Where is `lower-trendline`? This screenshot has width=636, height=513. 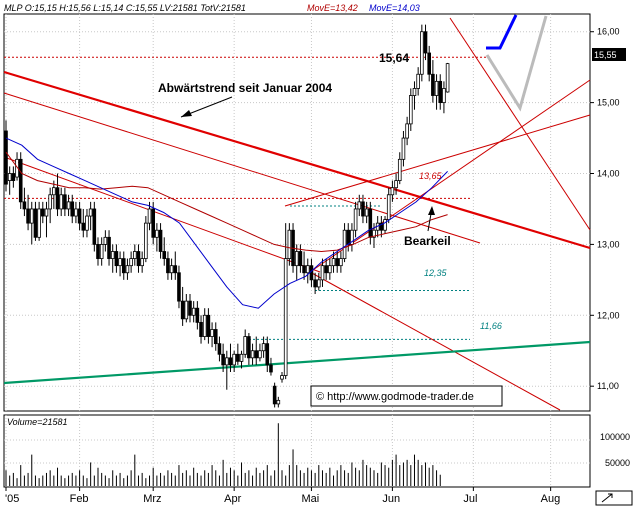 lower-trendline is located at coordinates (162, 214).